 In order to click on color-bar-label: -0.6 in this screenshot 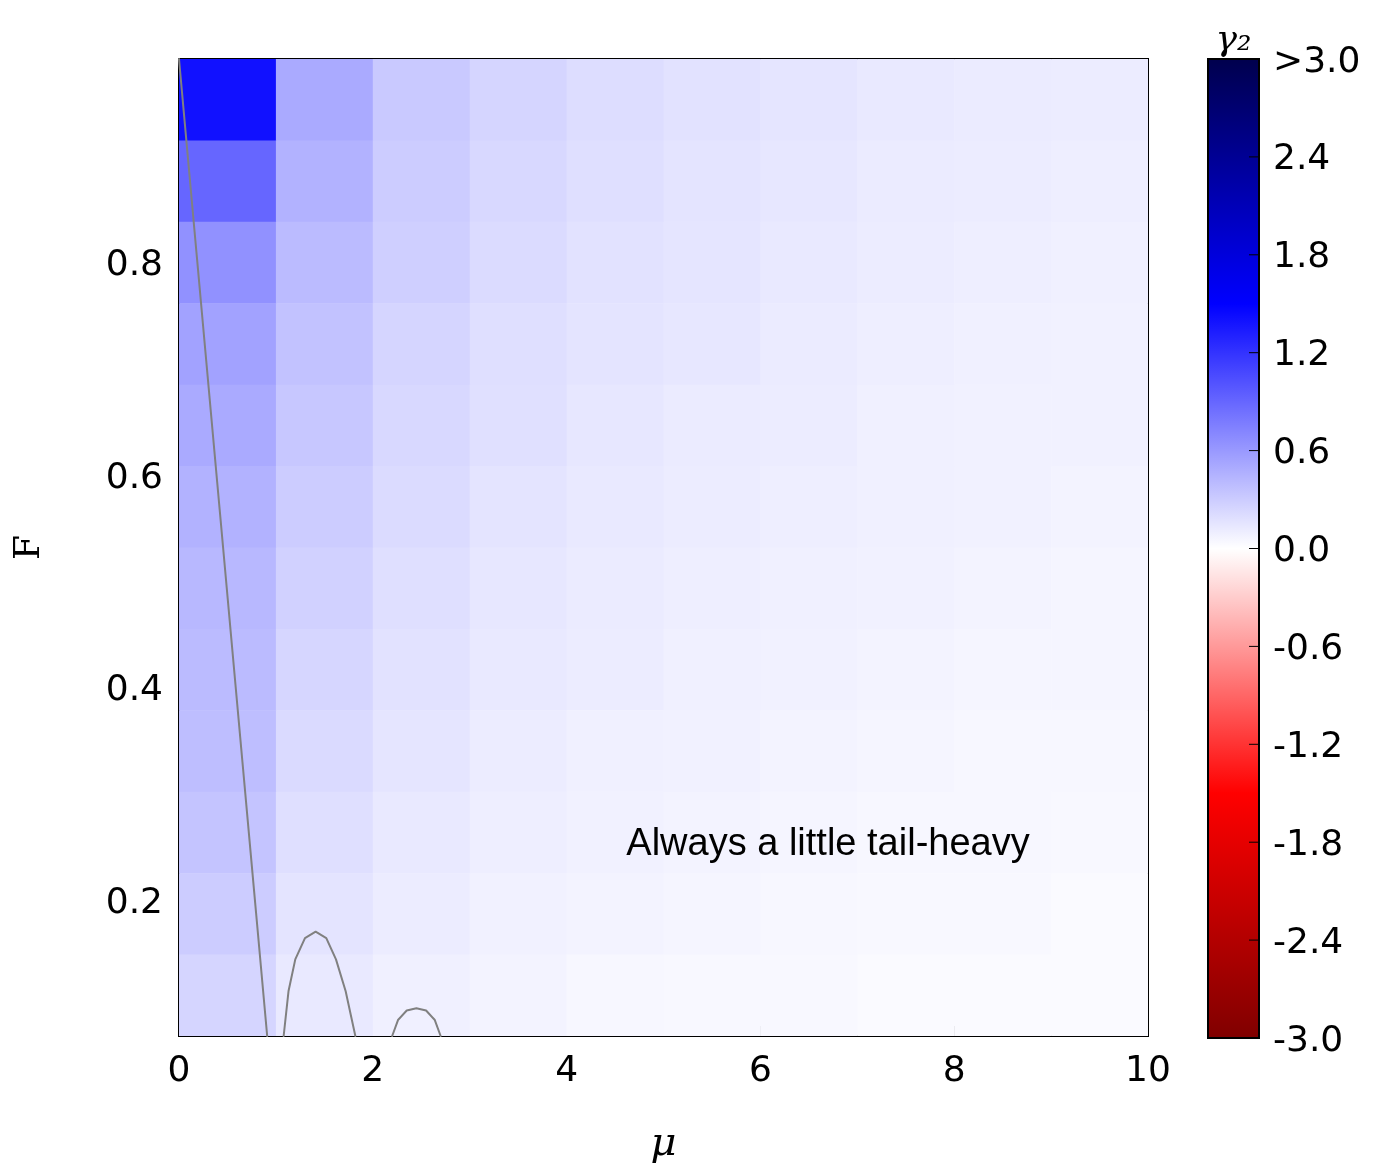, I will do `click(1308, 646)`.